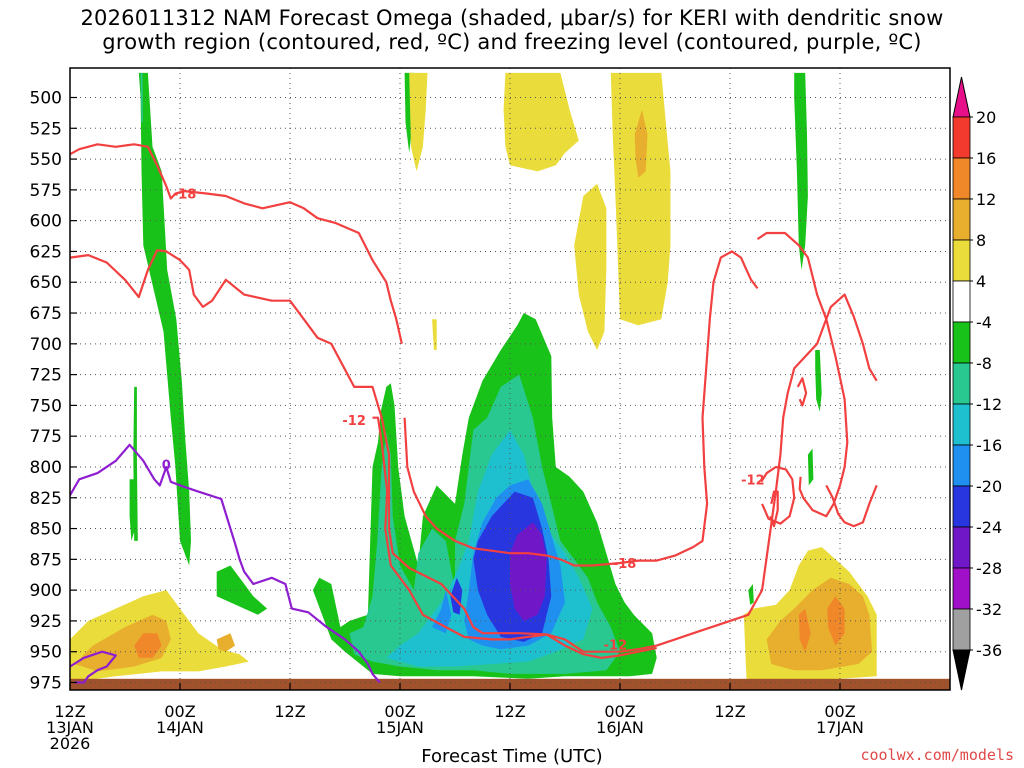 Image resolution: width=1024 pixels, height=768 pixels. What do you see at coordinates (989, 650) in the screenshot?
I see `colorbar-label-13: -36` at bounding box center [989, 650].